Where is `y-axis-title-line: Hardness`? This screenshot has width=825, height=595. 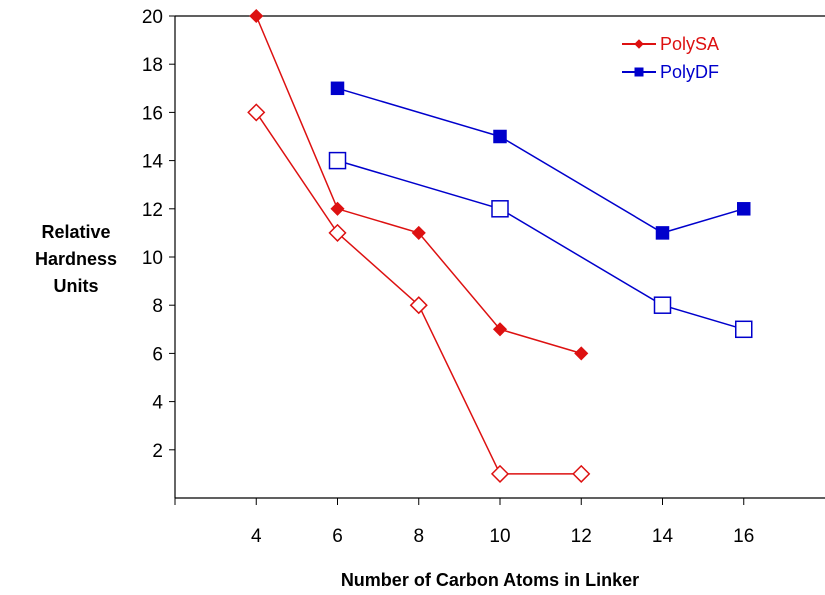
y-axis-title-line: Hardness is located at coordinates (76, 259).